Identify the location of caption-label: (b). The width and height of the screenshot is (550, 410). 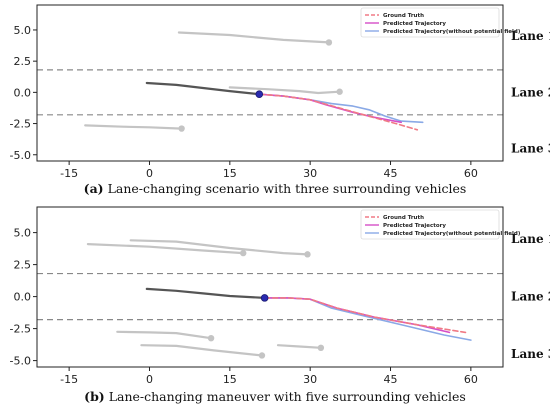
(94, 396).